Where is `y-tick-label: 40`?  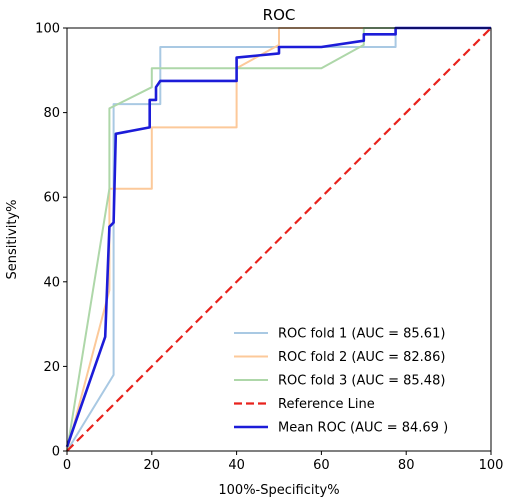
y-tick-label: 40 is located at coordinates (51, 282).